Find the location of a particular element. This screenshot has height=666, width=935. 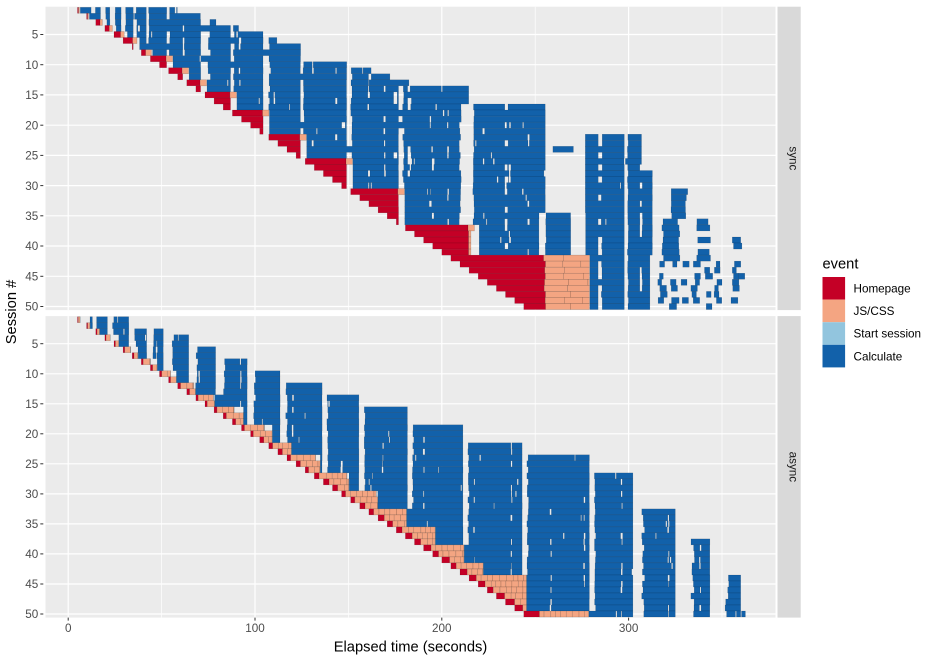

svg-text: event is located at coordinates (841, 265).